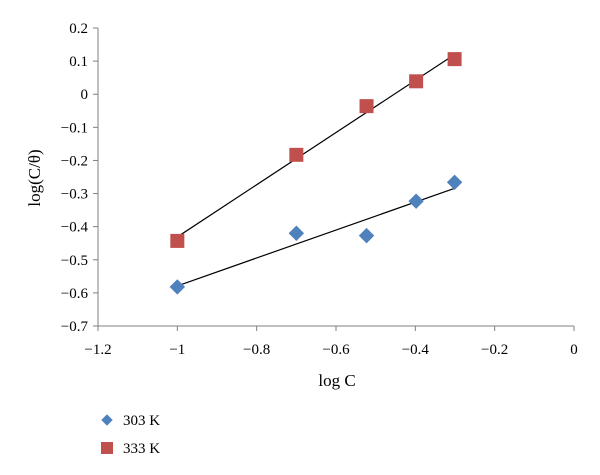 Image resolution: width=600 pixels, height=475 pixels. I want to click on x-tick-label: −0.6, so click(336, 350).